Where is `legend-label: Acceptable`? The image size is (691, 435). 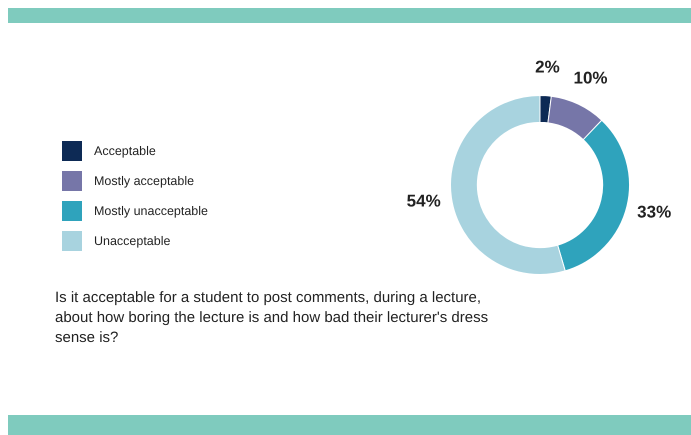 legend-label: Acceptable is located at coordinates (125, 151).